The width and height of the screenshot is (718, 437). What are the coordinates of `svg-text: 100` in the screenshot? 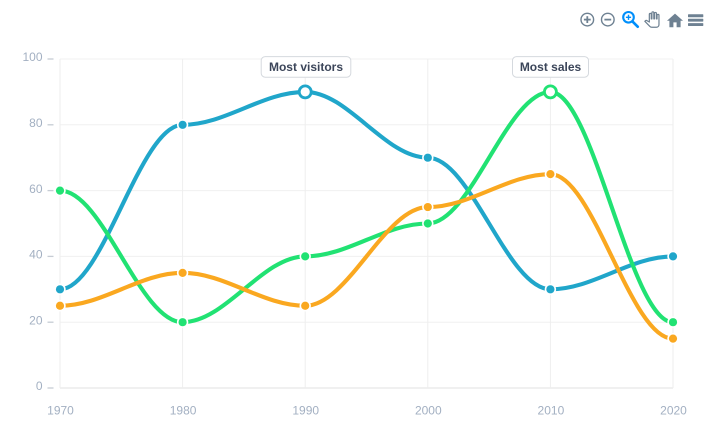 It's located at (32, 57).